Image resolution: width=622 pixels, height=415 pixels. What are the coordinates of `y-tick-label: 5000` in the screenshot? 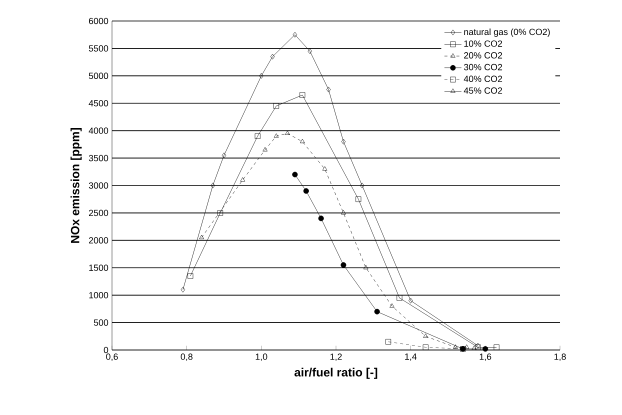 It's located at (98, 76).